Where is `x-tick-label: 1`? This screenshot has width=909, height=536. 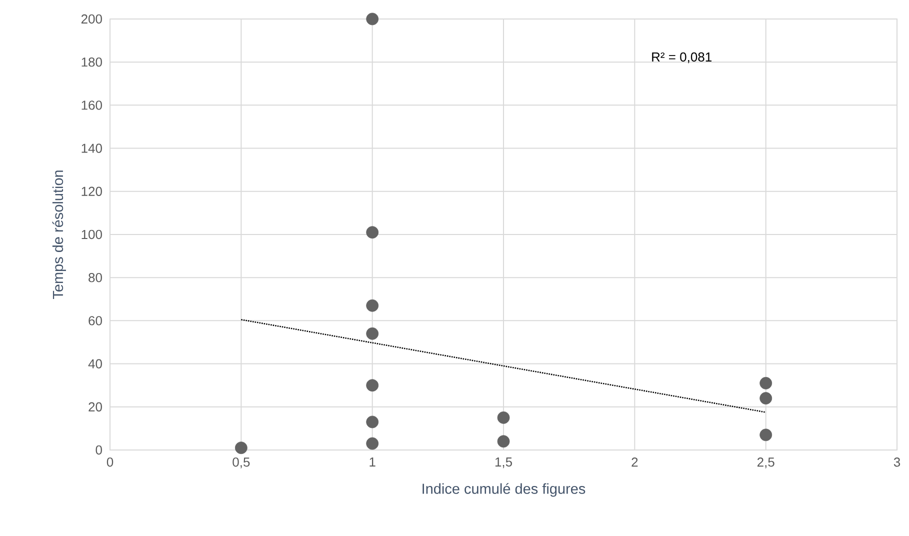 x-tick-label: 1 is located at coordinates (373, 462).